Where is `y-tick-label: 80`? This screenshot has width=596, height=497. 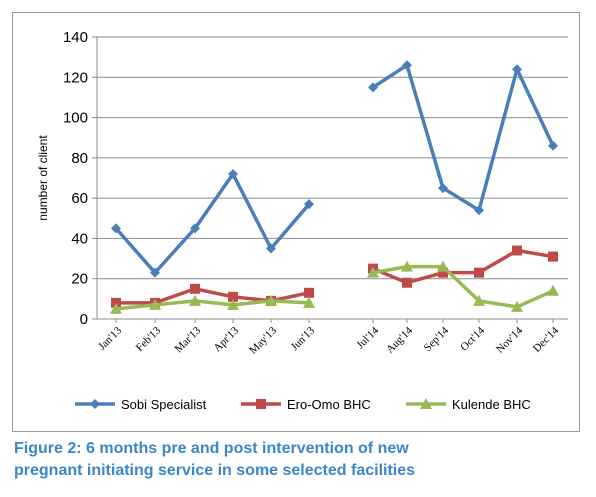
y-tick-label: 80 is located at coordinates (79, 158).